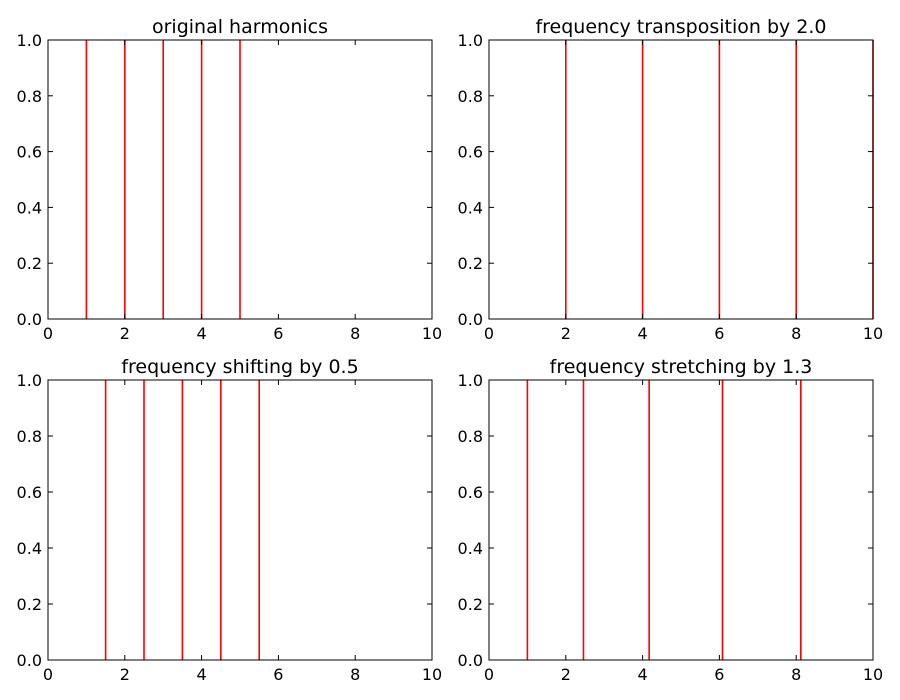 Image resolution: width=900 pixels, height=700 pixels. What do you see at coordinates (240, 27) in the screenshot?
I see `subplot-title: original harmonics` at bounding box center [240, 27].